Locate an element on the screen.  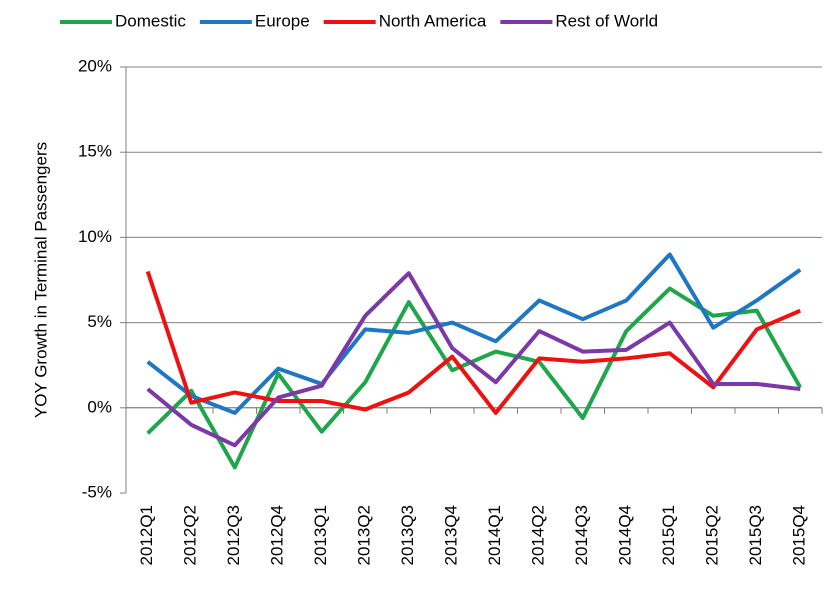
y-tick-label: 10% is located at coordinates (95, 236).